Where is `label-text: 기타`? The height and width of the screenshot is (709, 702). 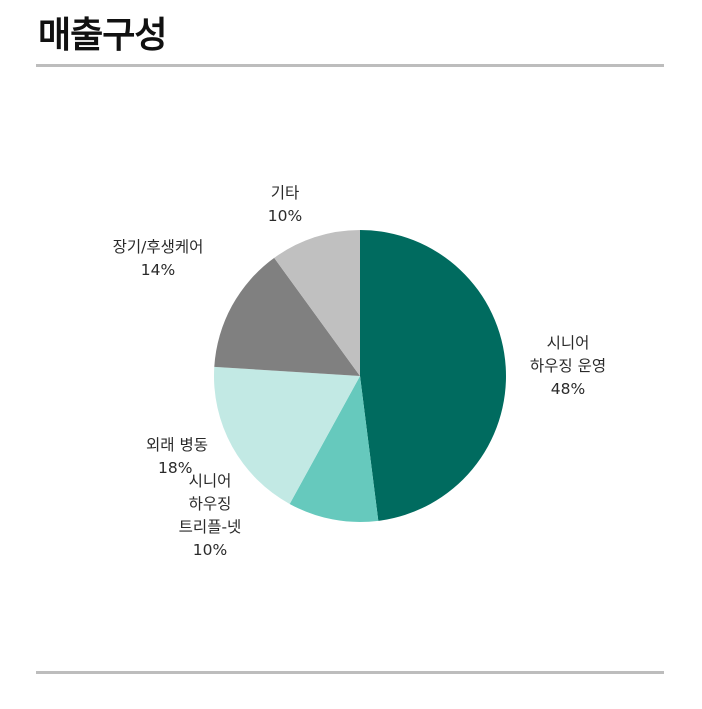
label-text: 기타 is located at coordinates (285, 193).